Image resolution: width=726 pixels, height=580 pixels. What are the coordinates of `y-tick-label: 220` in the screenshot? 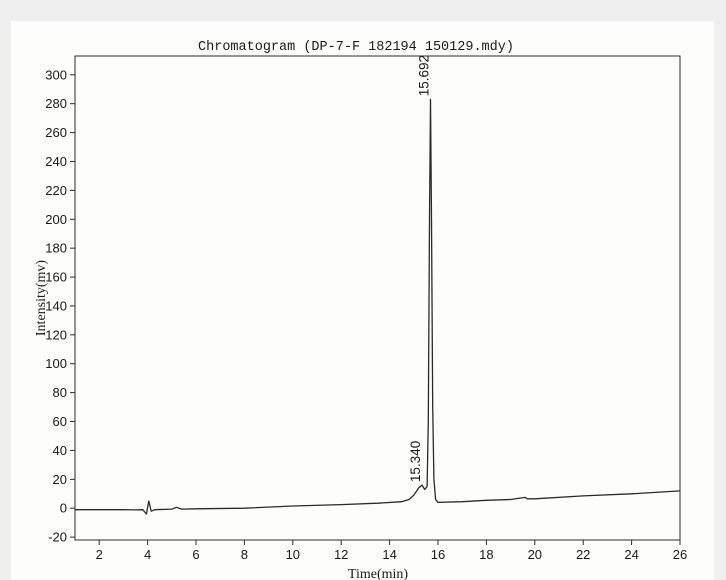 It's located at (56, 190).